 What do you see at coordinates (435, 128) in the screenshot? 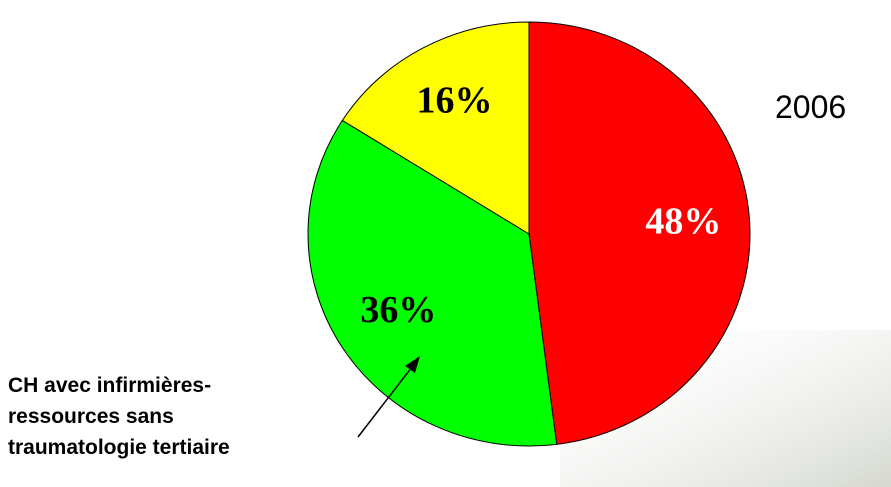
I see `pie-slice` at bounding box center [435, 128].